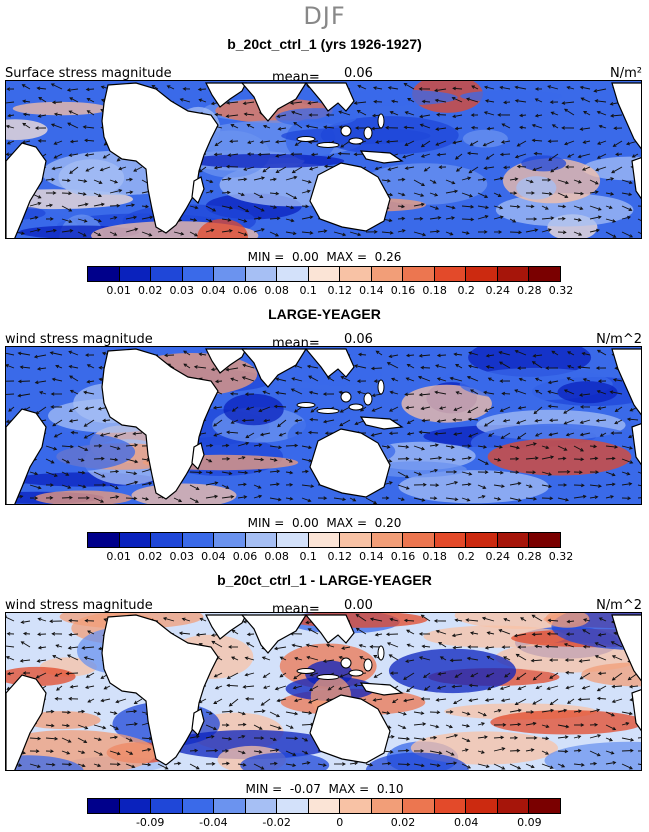  I want to click on colorbar-tick-label: 0.28, so click(529, 556).